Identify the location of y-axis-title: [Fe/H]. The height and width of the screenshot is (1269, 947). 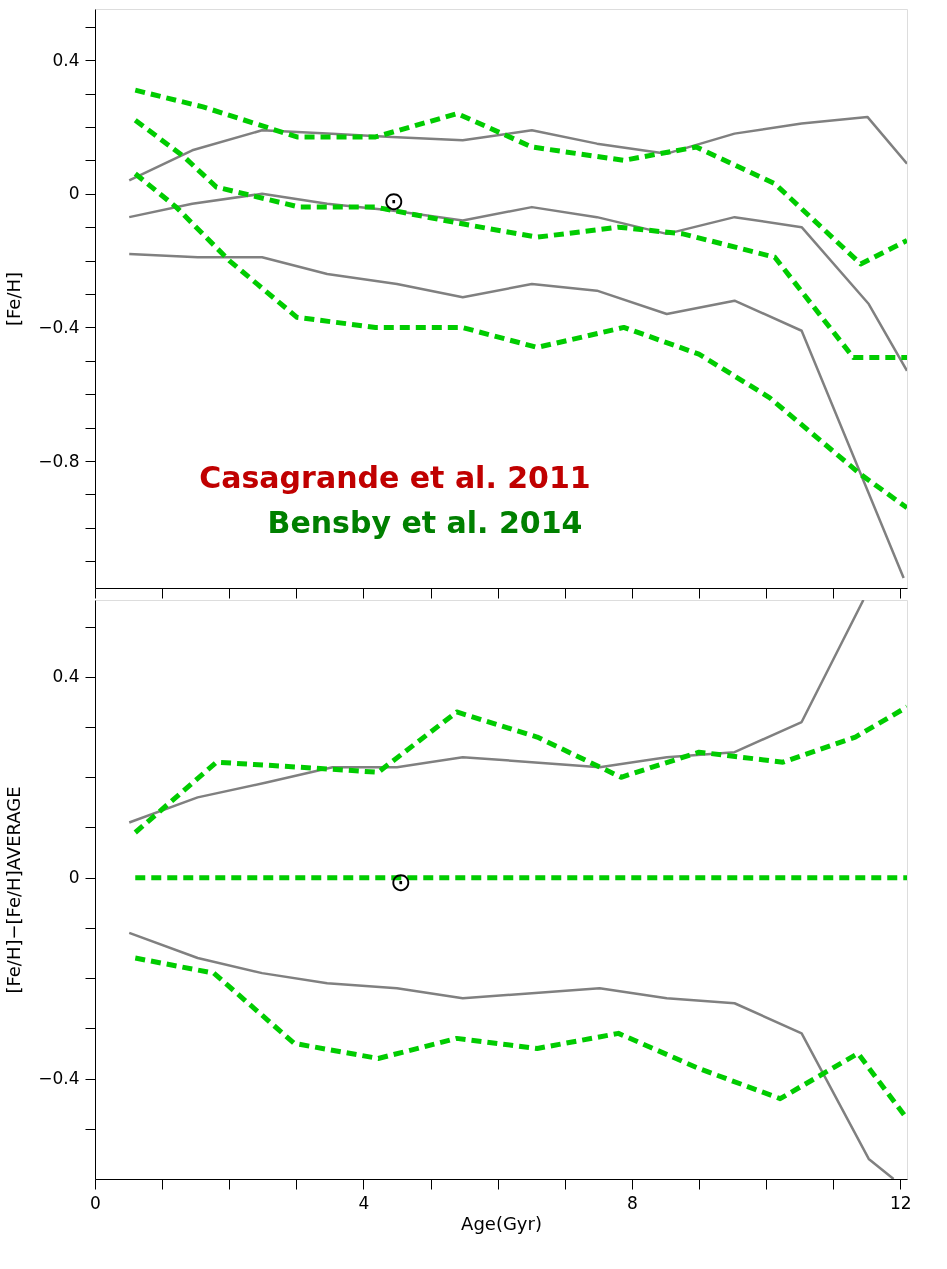
(14, 299).